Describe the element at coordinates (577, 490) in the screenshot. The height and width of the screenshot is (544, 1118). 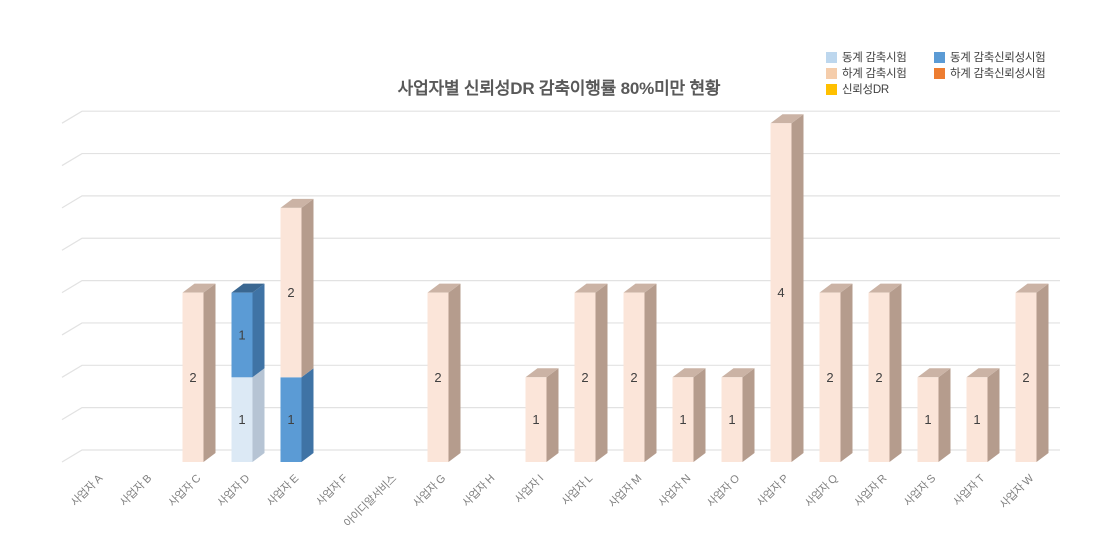
I see `x-axis-label: 사업자 L` at that location.